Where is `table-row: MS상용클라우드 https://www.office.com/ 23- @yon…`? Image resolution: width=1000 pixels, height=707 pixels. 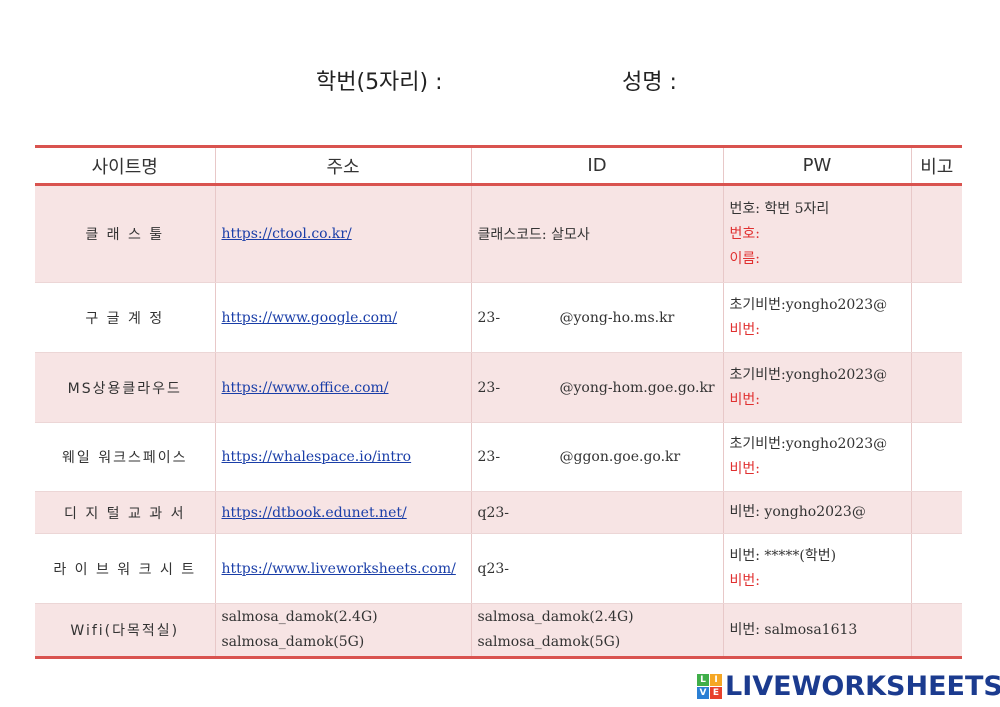 table-row: MS상용클라우드 https://www.office.com/ 23- @yon… is located at coordinates (498, 387).